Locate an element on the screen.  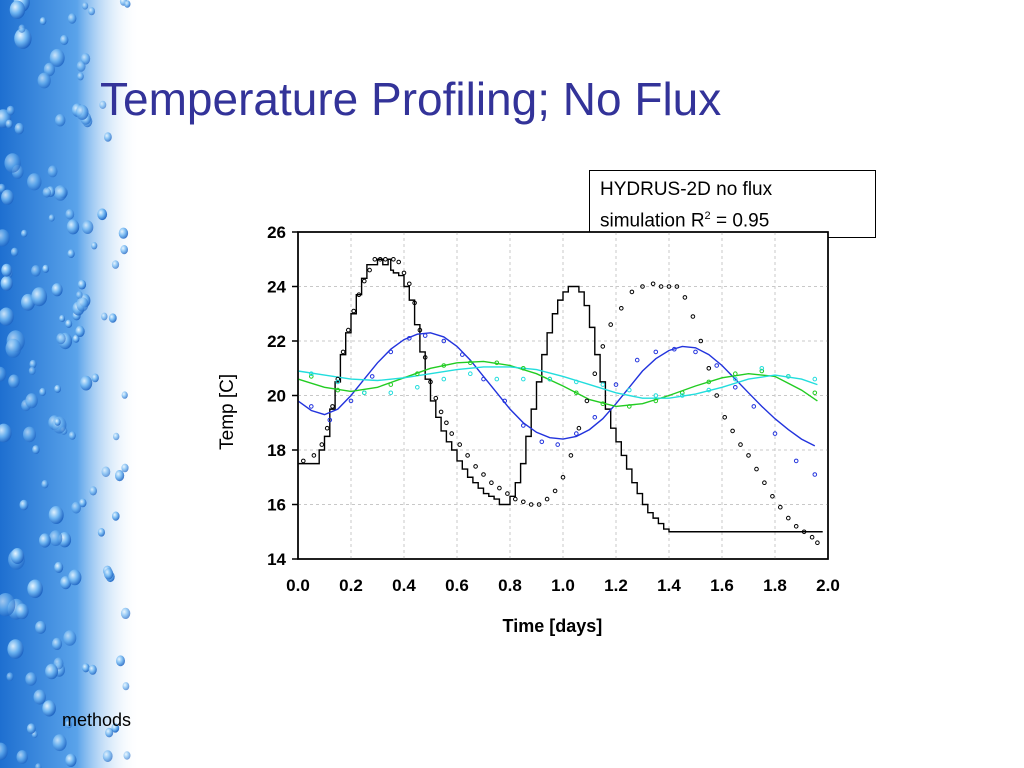
x-tick-label: 1.8 is located at coordinates (775, 585).